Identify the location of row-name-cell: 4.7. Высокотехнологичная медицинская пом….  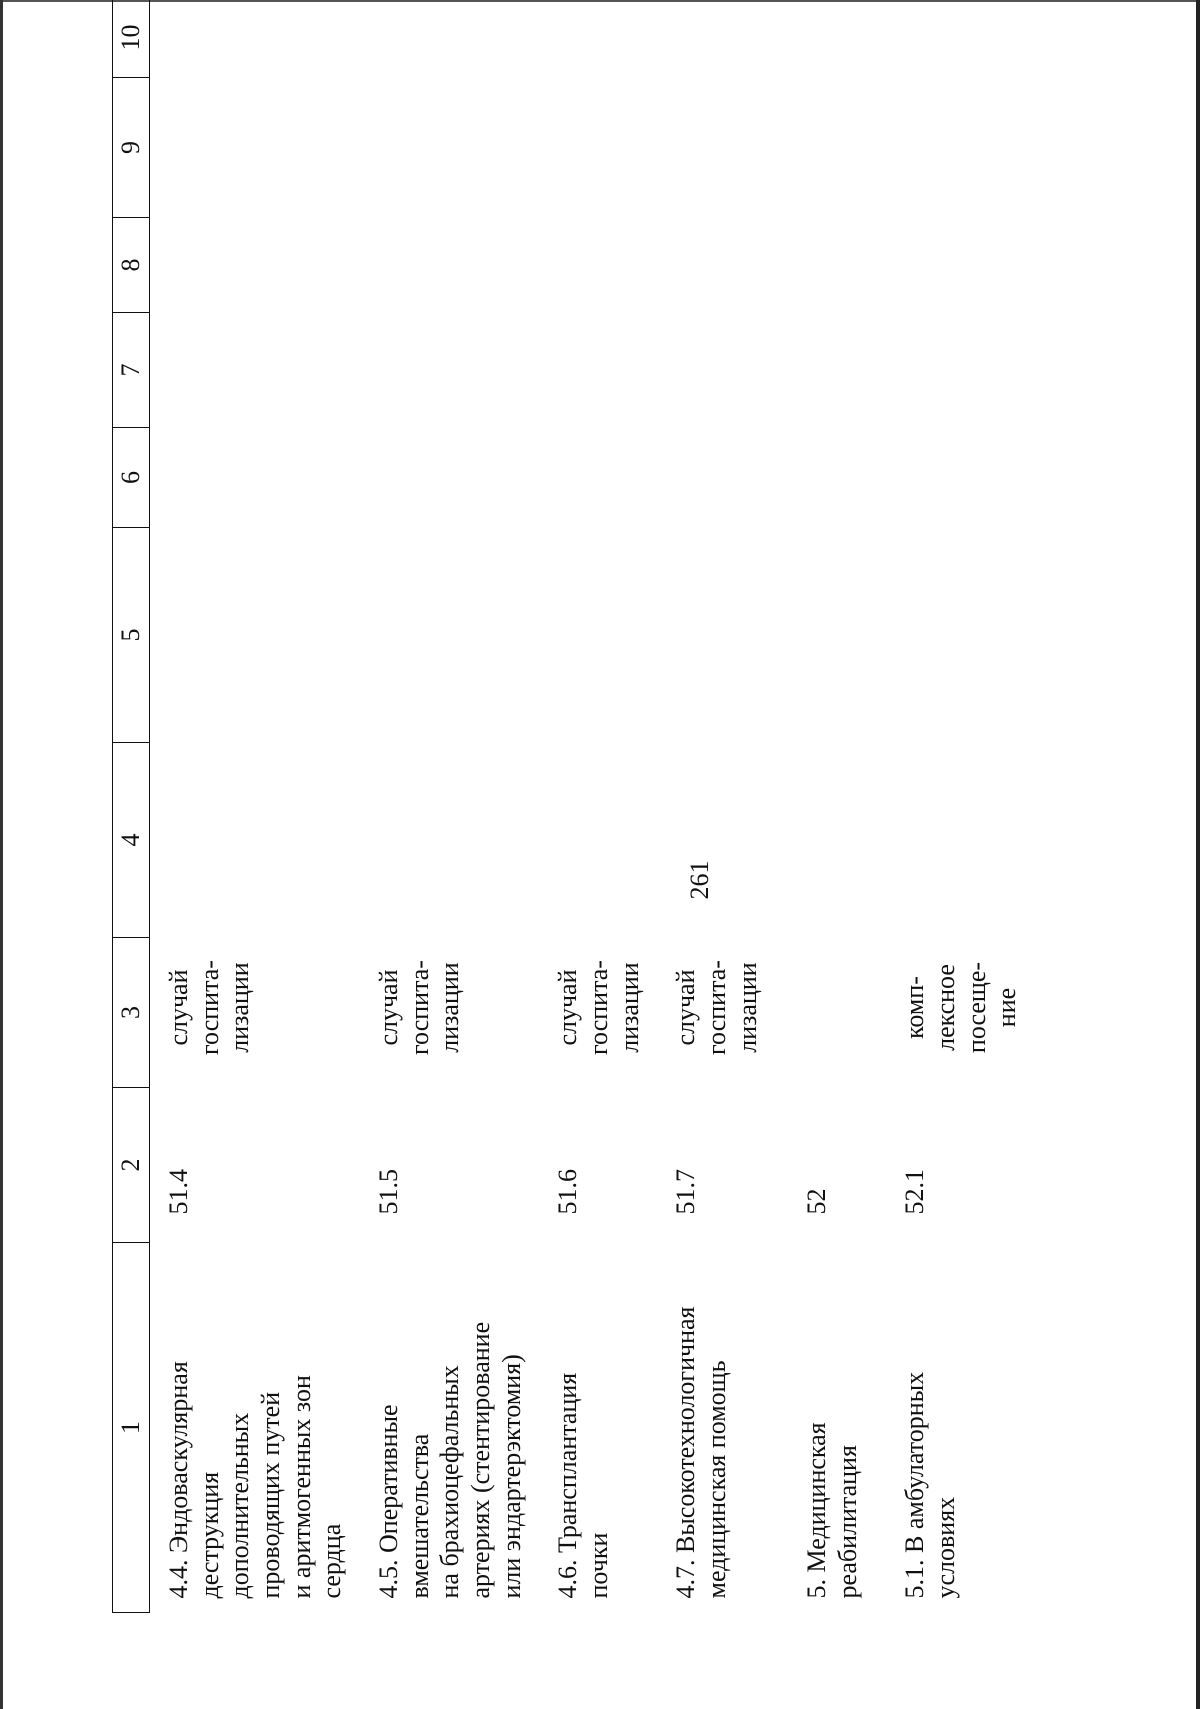
(701, 1452).